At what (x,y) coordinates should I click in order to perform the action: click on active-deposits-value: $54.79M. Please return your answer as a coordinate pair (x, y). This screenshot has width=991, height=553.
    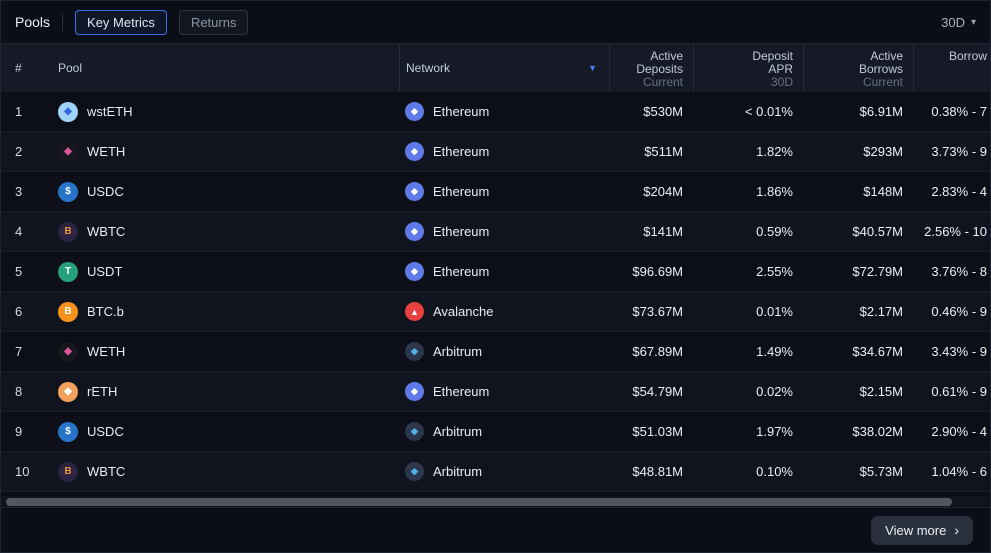
    Looking at the image, I should click on (657, 391).